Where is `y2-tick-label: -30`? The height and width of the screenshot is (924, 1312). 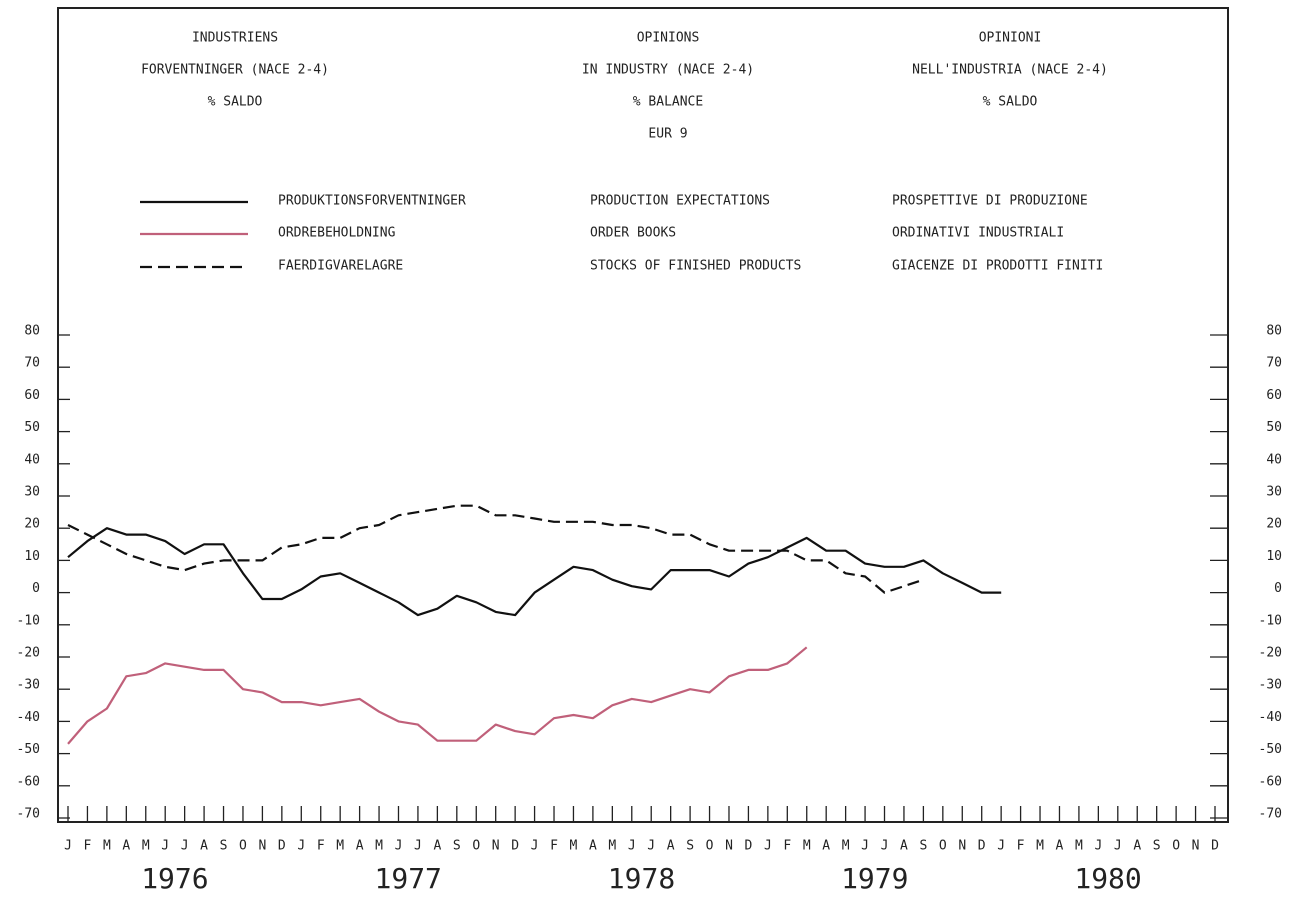
y2-tick-label: -30 is located at coordinates (1270, 685).